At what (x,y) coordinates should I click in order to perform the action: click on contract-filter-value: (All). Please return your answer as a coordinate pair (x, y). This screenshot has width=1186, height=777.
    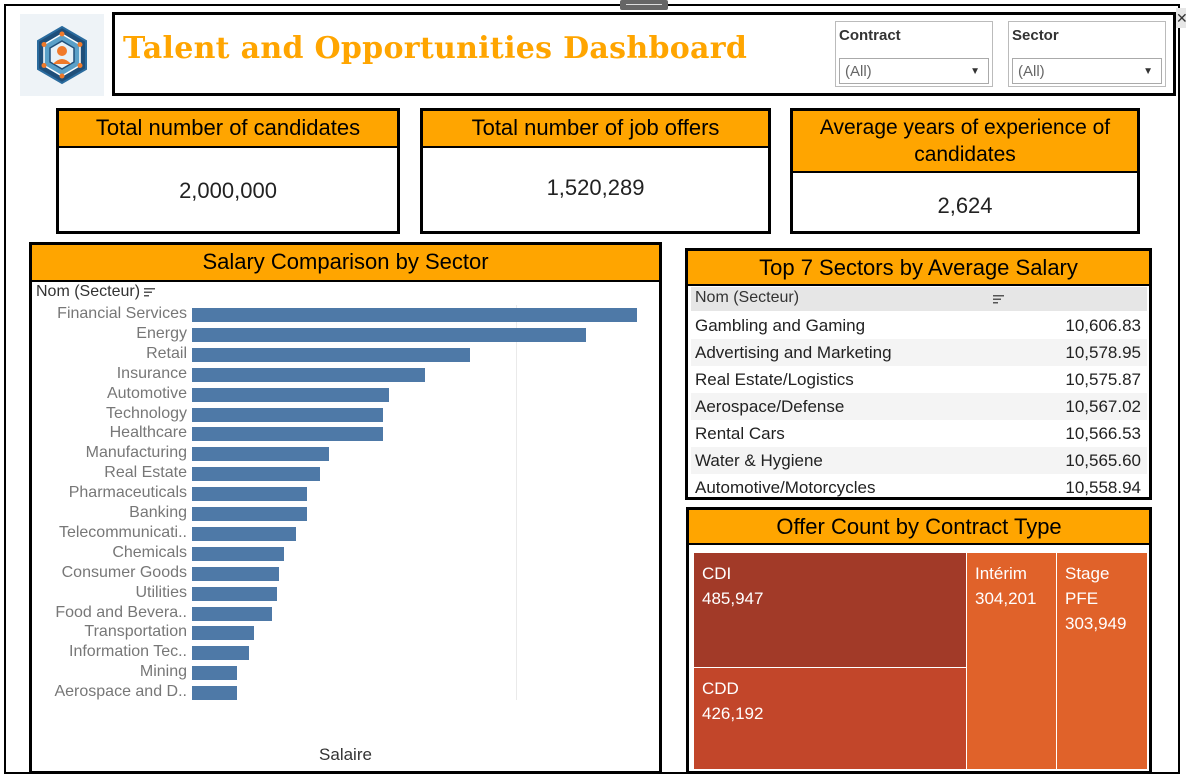
    Looking at the image, I should click on (858, 71).